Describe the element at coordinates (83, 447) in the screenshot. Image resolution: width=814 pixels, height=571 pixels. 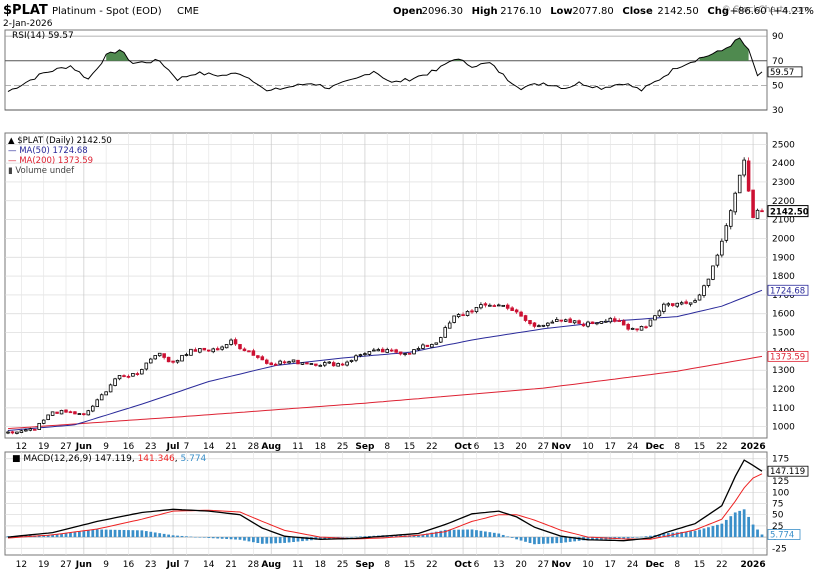
I see `x-tick-label: Jun` at that location.